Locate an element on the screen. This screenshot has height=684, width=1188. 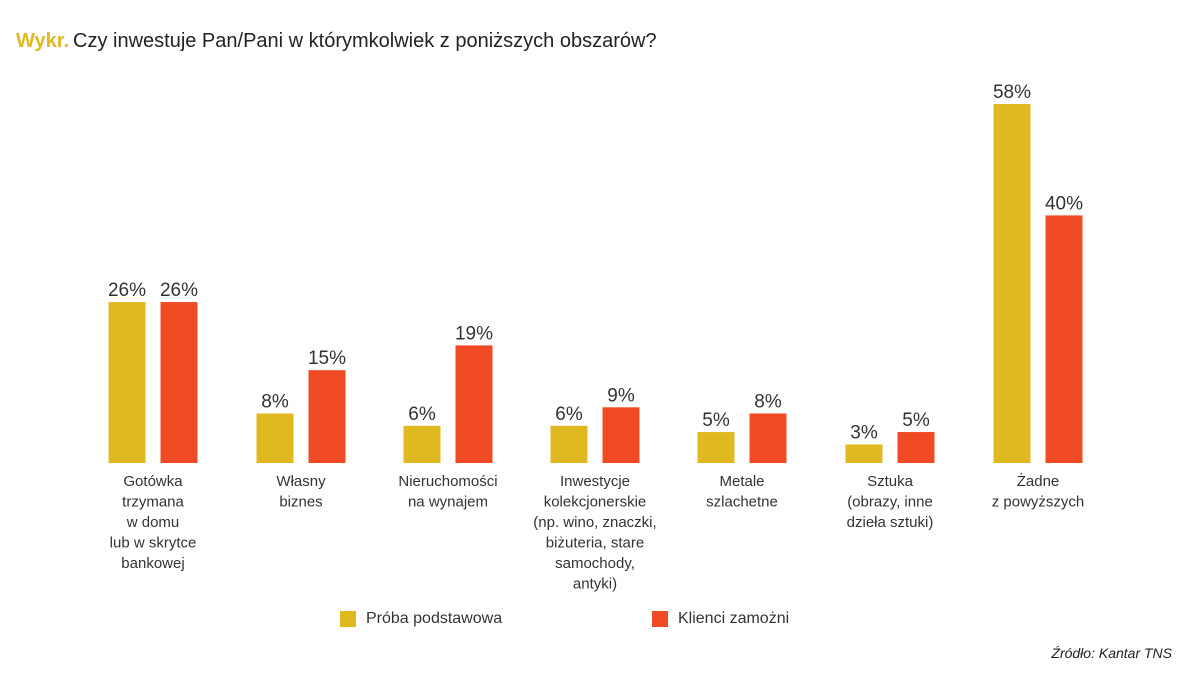
category-label-0-line-2: w domu is located at coordinates (153, 522).